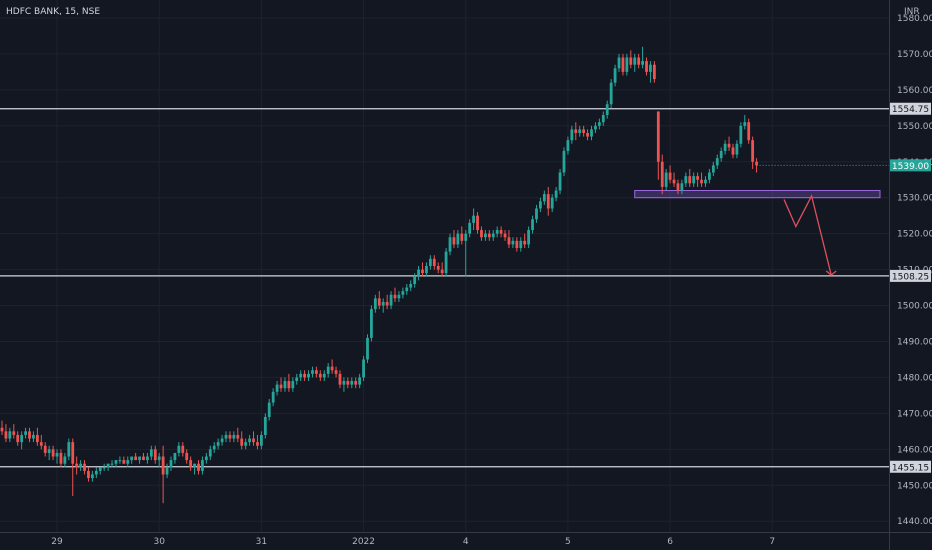 The height and width of the screenshot is (550, 932). What do you see at coordinates (914, 91) in the screenshot?
I see `y-tick-label: 1560.00` at bounding box center [914, 91].